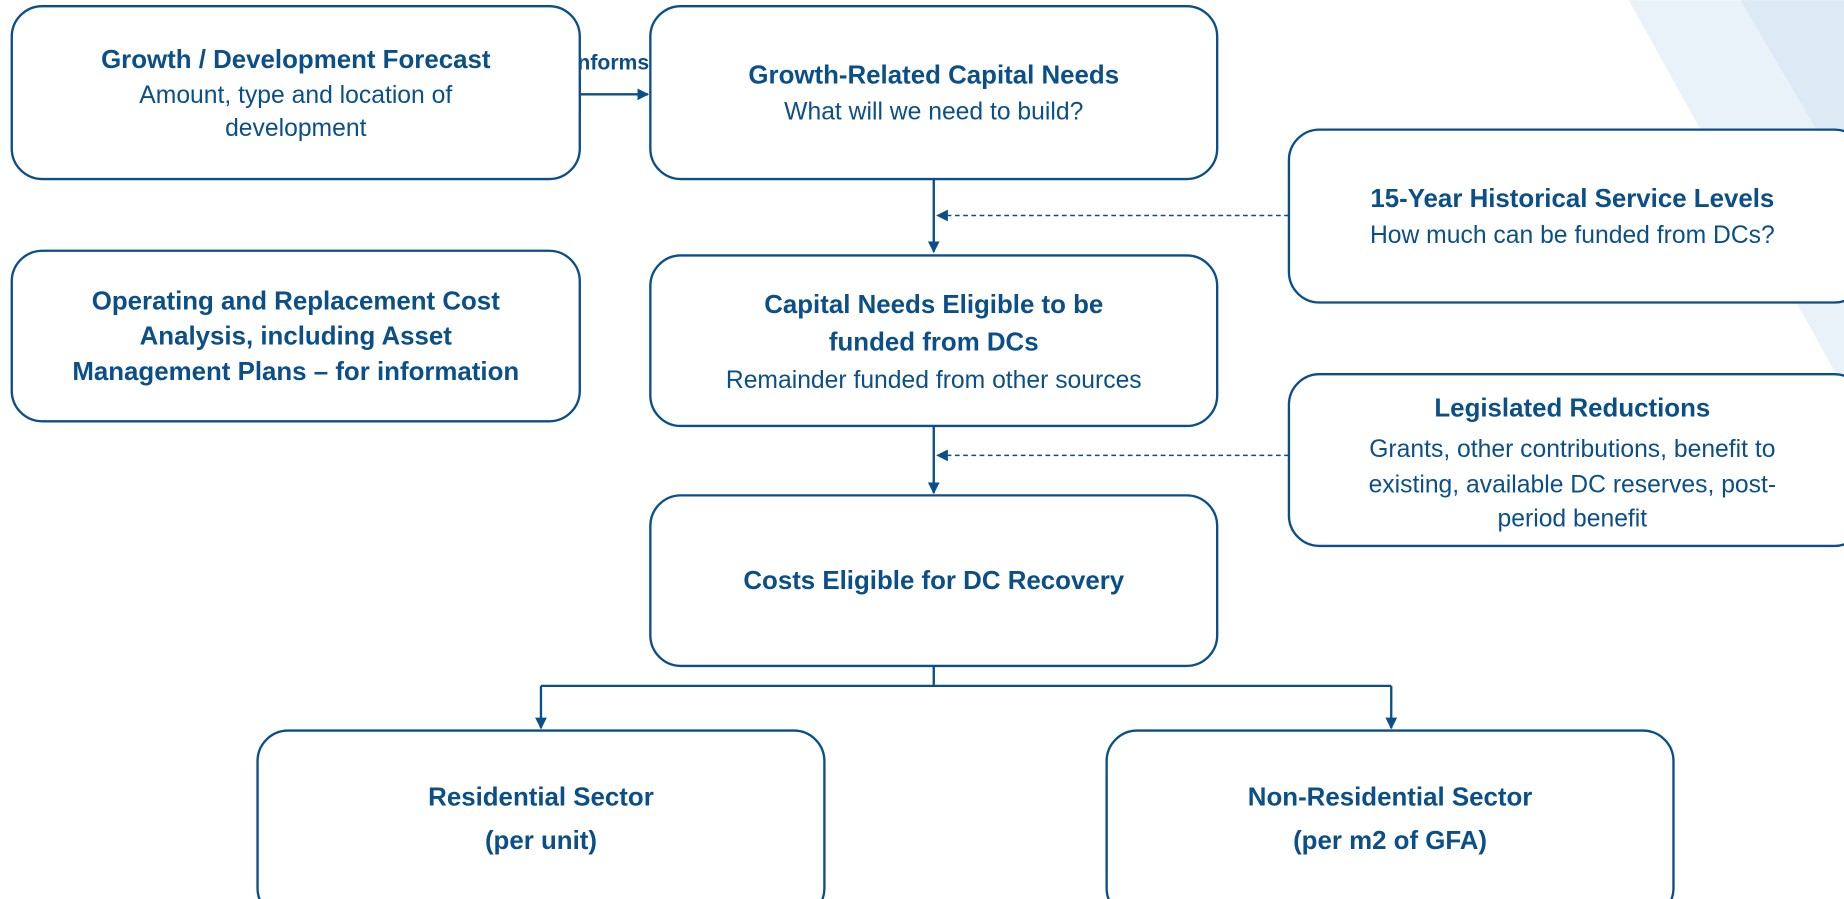 The height and width of the screenshot is (899, 1844). Describe the element at coordinates (1573, 519) in the screenshot. I see `node-text: period benefit` at that location.